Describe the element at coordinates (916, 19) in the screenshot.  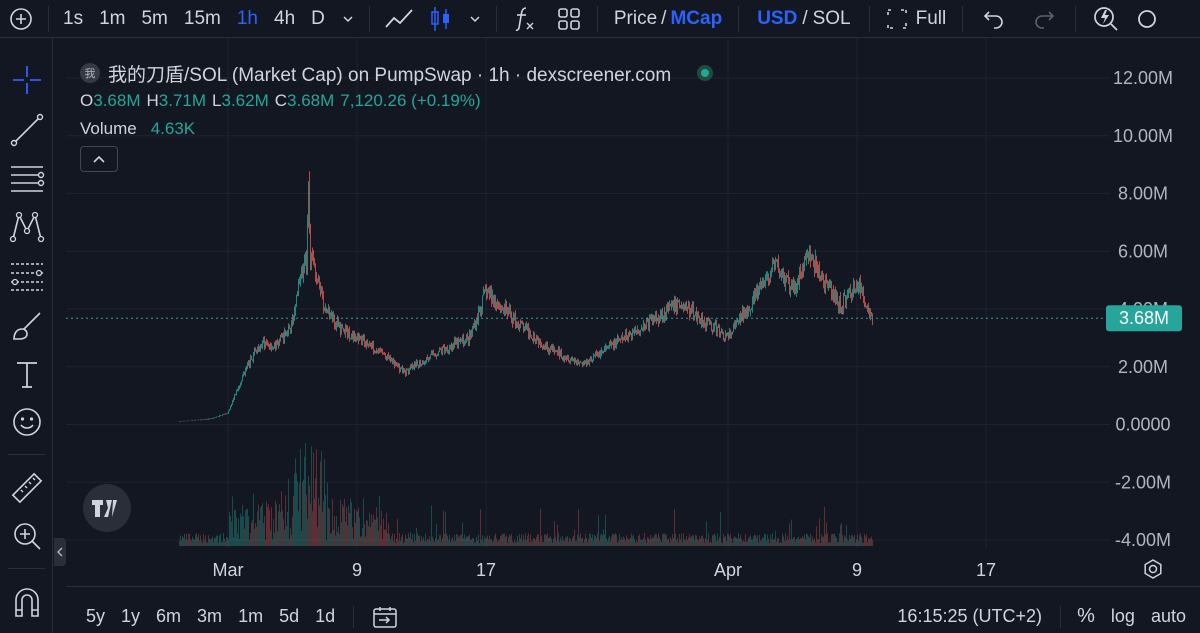
I see `fullscreen-button: Full` at that location.